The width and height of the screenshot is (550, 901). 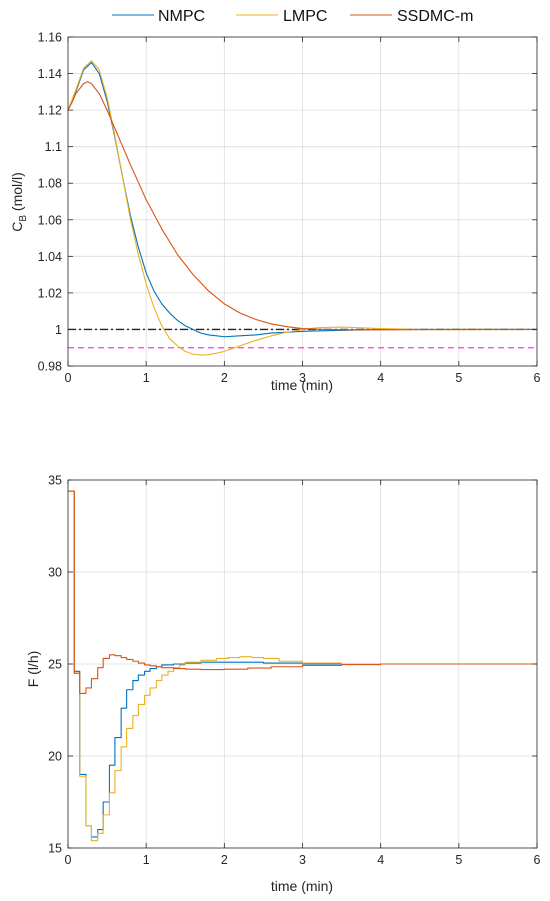 I want to click on y-tick-label: 1.04, so click(x=50, y=257).